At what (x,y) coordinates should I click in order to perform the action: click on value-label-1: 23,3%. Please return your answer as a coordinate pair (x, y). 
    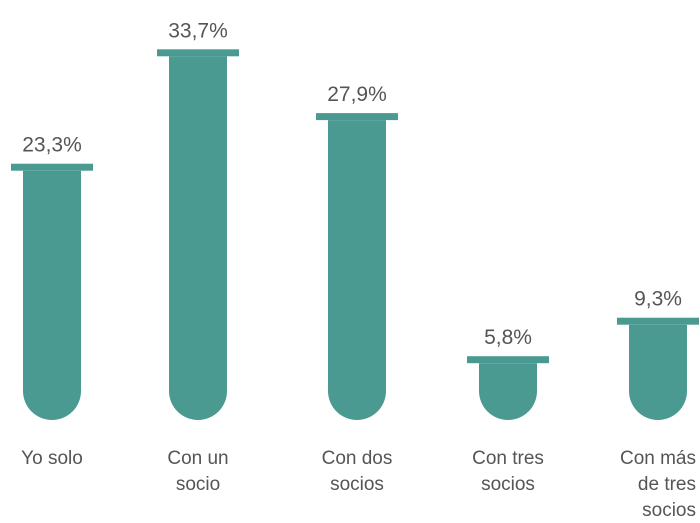
    Looking at the image, I should click on (52, 145).